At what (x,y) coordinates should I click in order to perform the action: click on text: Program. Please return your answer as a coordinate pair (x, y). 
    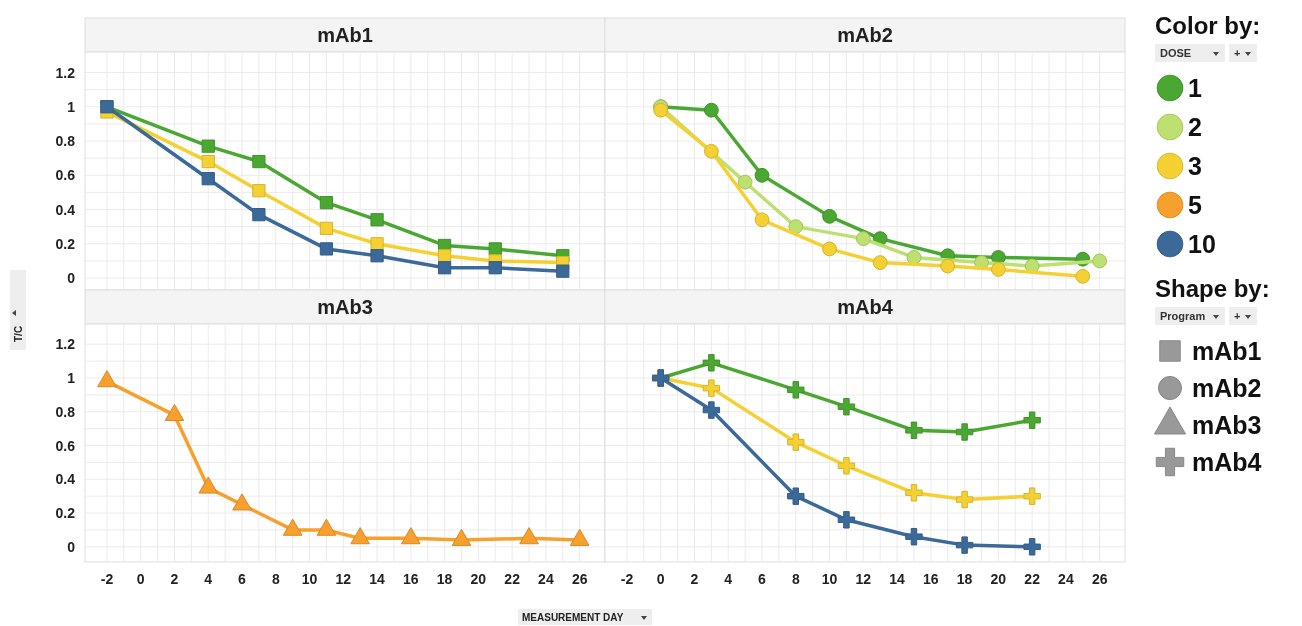
    Looking at the image, I should click on (1183, 316).